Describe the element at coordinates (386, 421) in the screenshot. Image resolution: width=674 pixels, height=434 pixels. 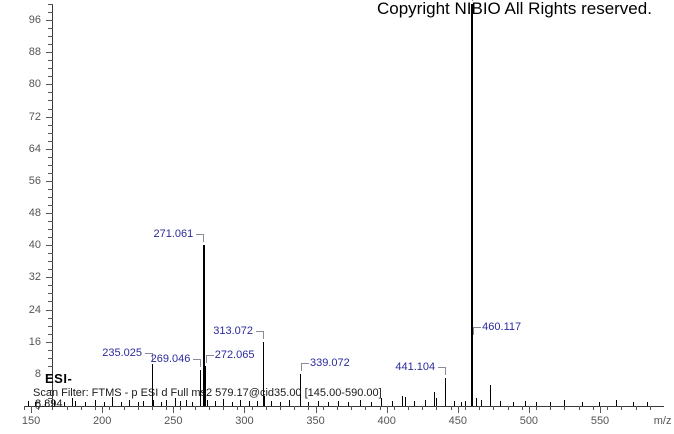
I see `x-tick-label: 400` at that location.